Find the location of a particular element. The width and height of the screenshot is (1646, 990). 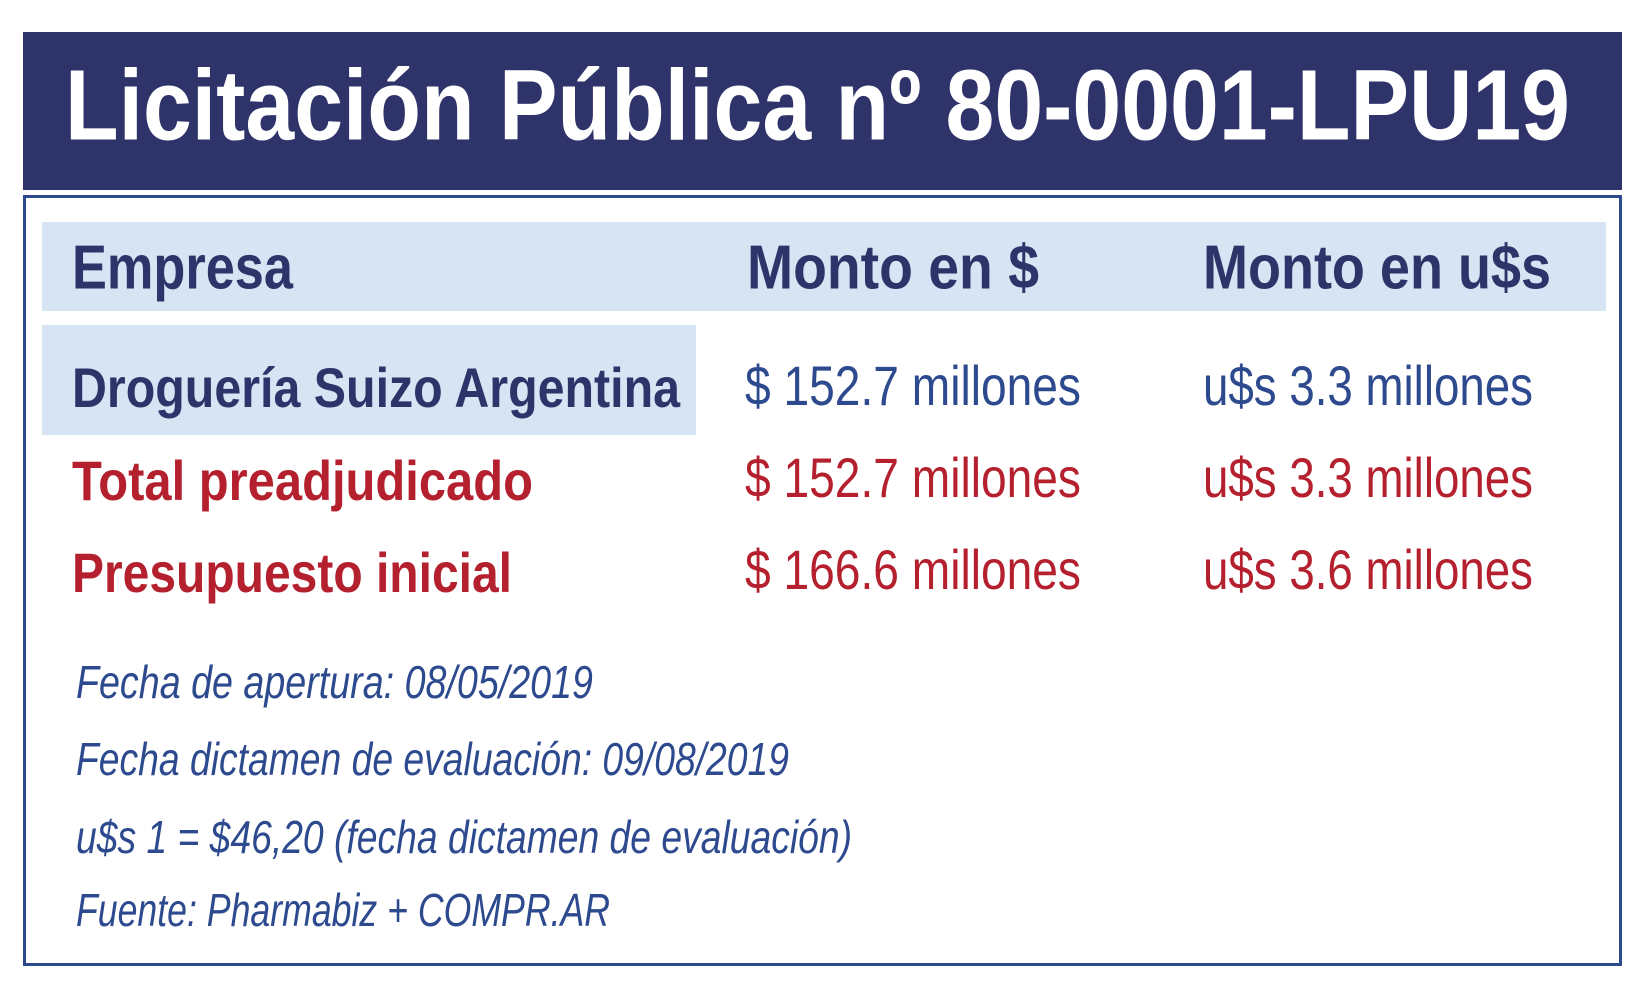

amount-dollars: u$s 3.6 millones is located at coordinates (1368, 569).